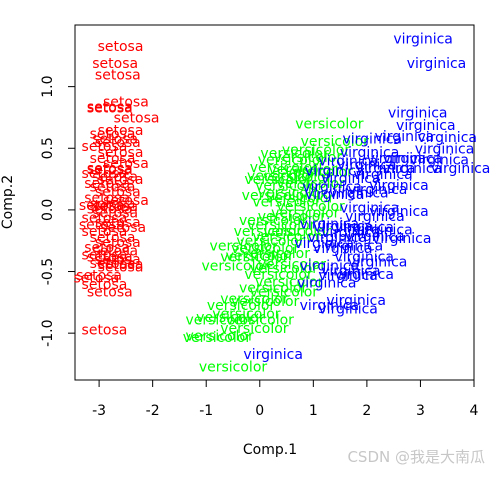  Describe the element at coordinates (285, 399) in the screenshot. I see `x-axis: -3 -2 -1 0 1 2 3 4` at that location.